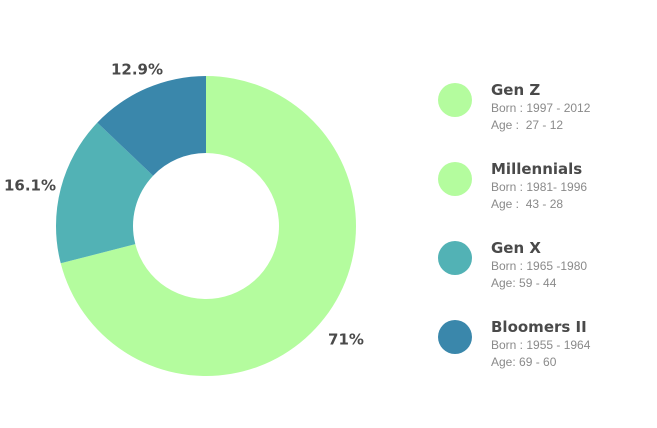 This screenshot has height=428, width=657. I want to click on legend-age: Age : 27 - 12, so click(527, 125).